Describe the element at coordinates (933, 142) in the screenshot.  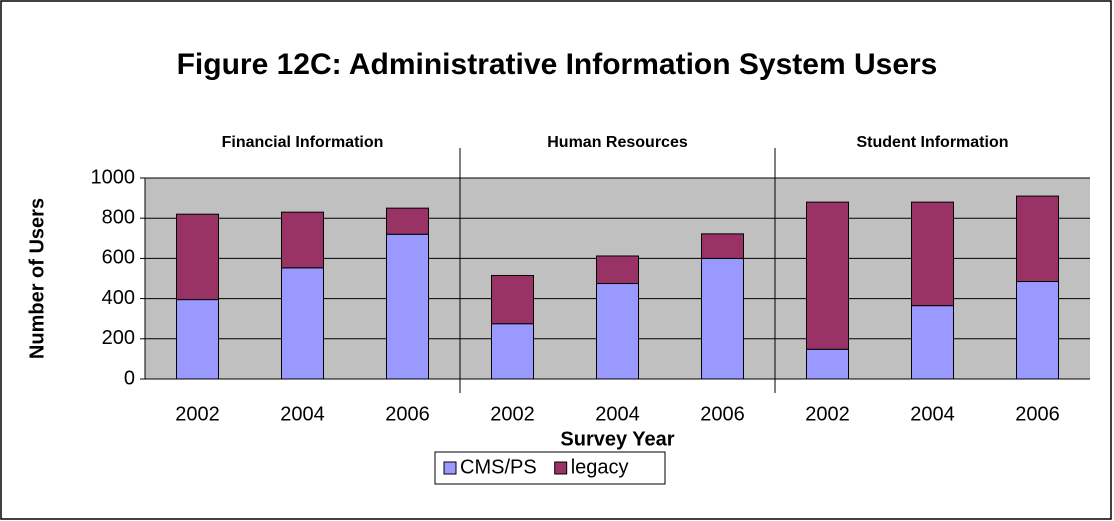
I see `group-label: Student Information` at that location.